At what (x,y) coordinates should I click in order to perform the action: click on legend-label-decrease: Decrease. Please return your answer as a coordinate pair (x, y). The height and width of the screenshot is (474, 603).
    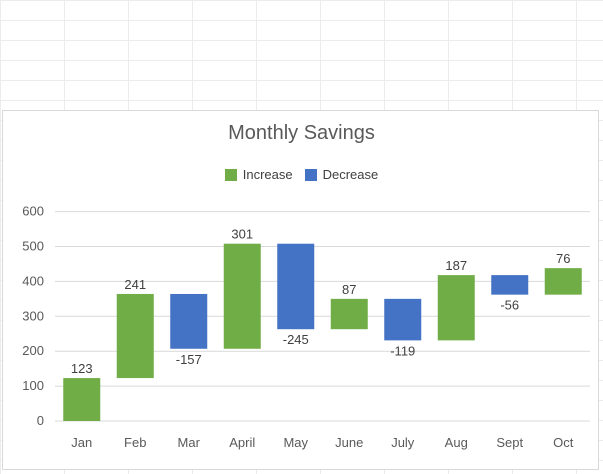
    Looking at the image, I should click on (350, 174).